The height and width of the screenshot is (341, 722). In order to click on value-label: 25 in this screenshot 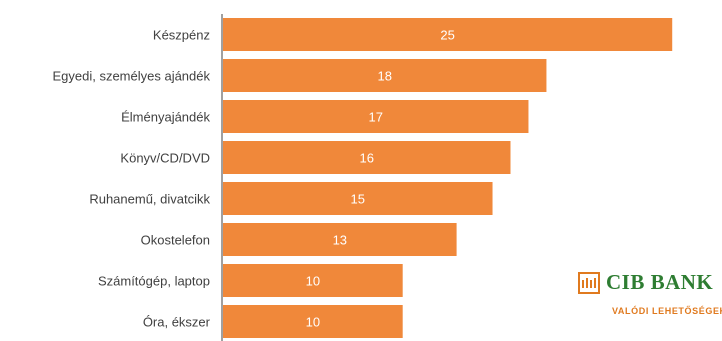, I will do `click(447, 35)`.